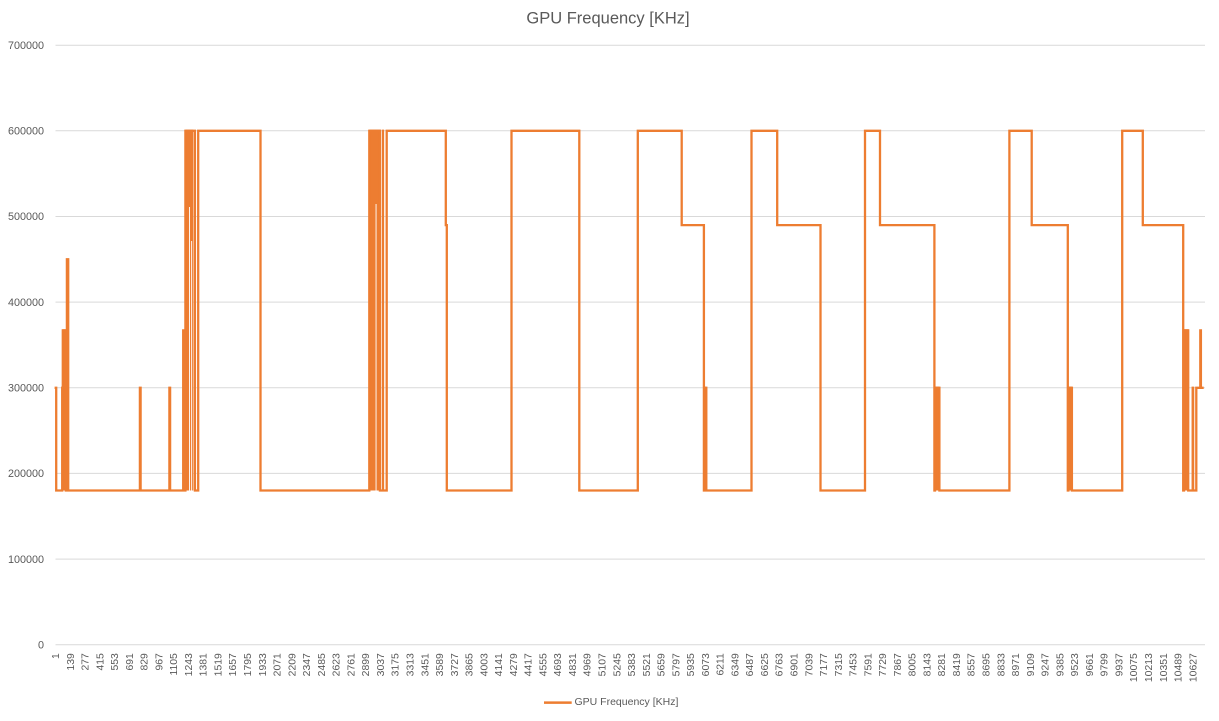  What do you see at coordinates (26, 560) in the screenshot?
I see `svg-text: 100000` at bounding box center [26, 560].